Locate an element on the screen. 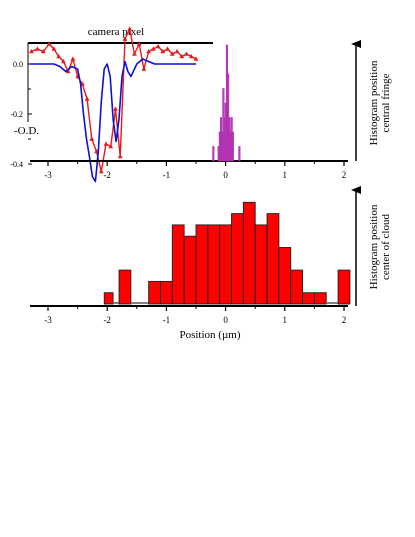  od-series-group is located at coordinates (114, 104).